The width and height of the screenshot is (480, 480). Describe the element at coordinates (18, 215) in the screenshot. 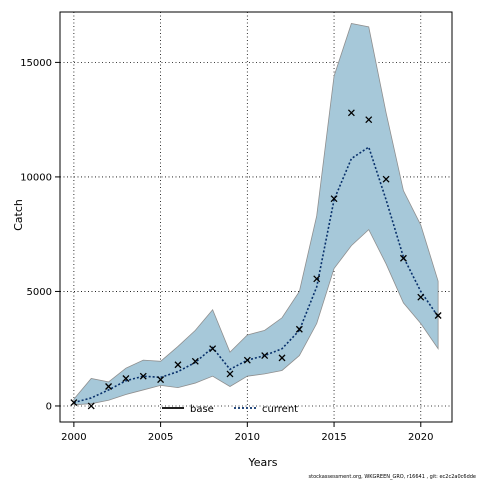

I see `y-axis-title: Catch` at that location.